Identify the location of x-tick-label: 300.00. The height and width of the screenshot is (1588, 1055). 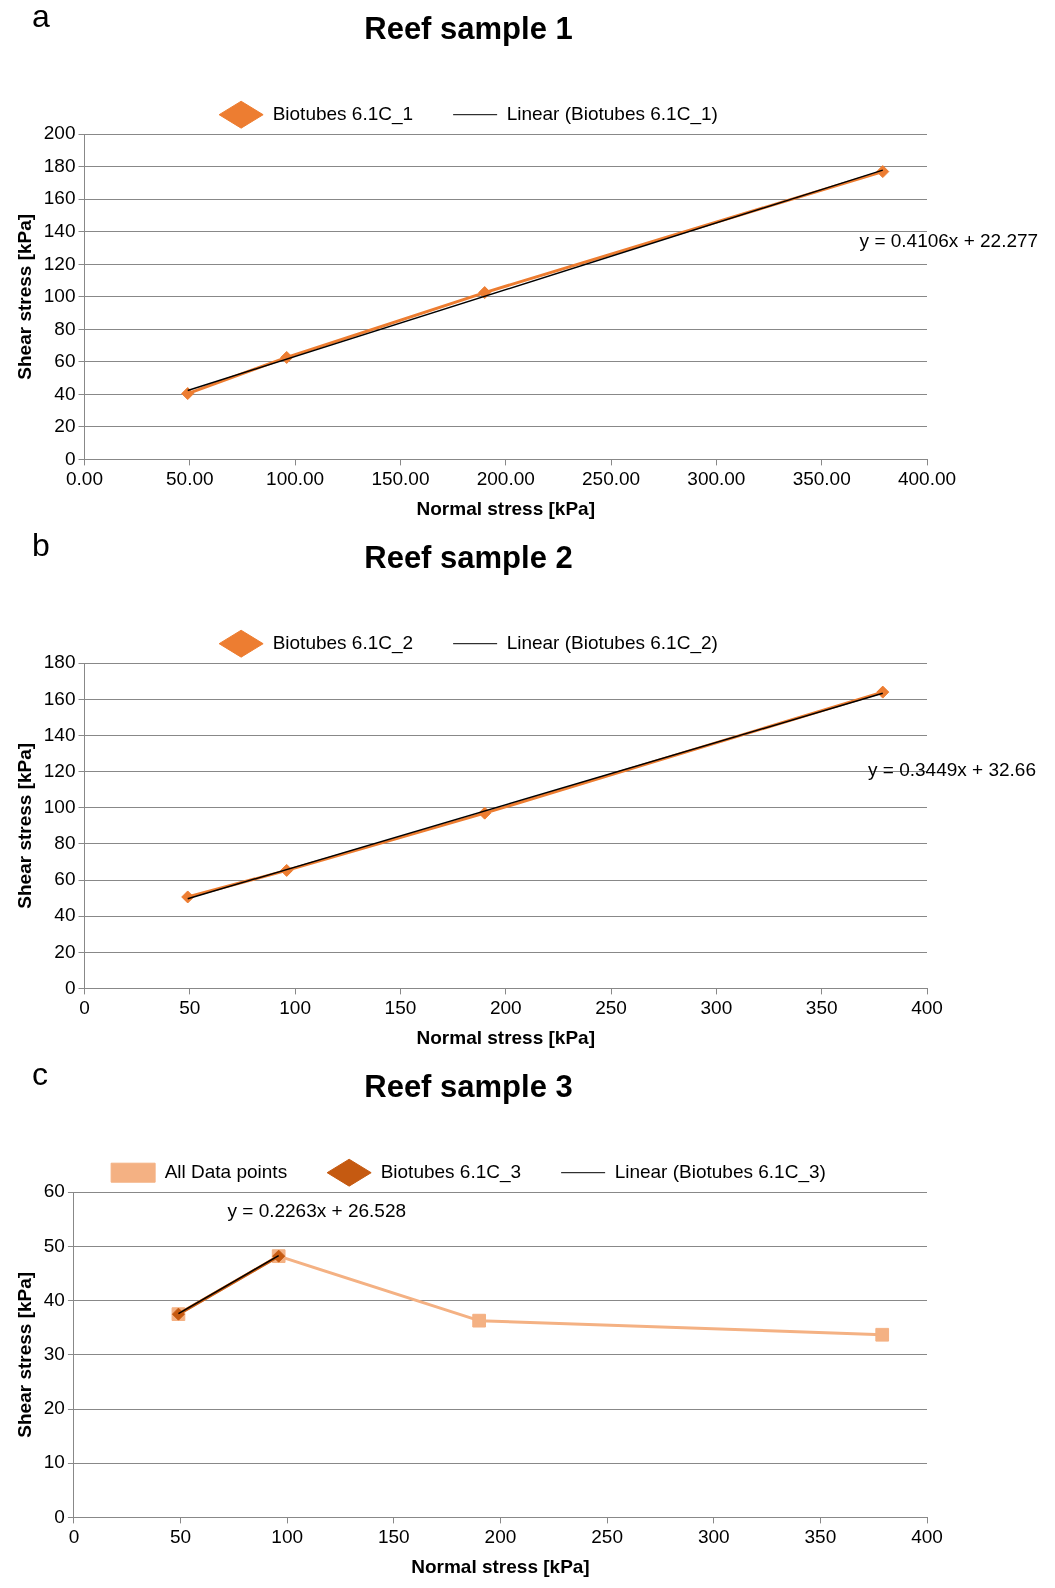
(716, 479).